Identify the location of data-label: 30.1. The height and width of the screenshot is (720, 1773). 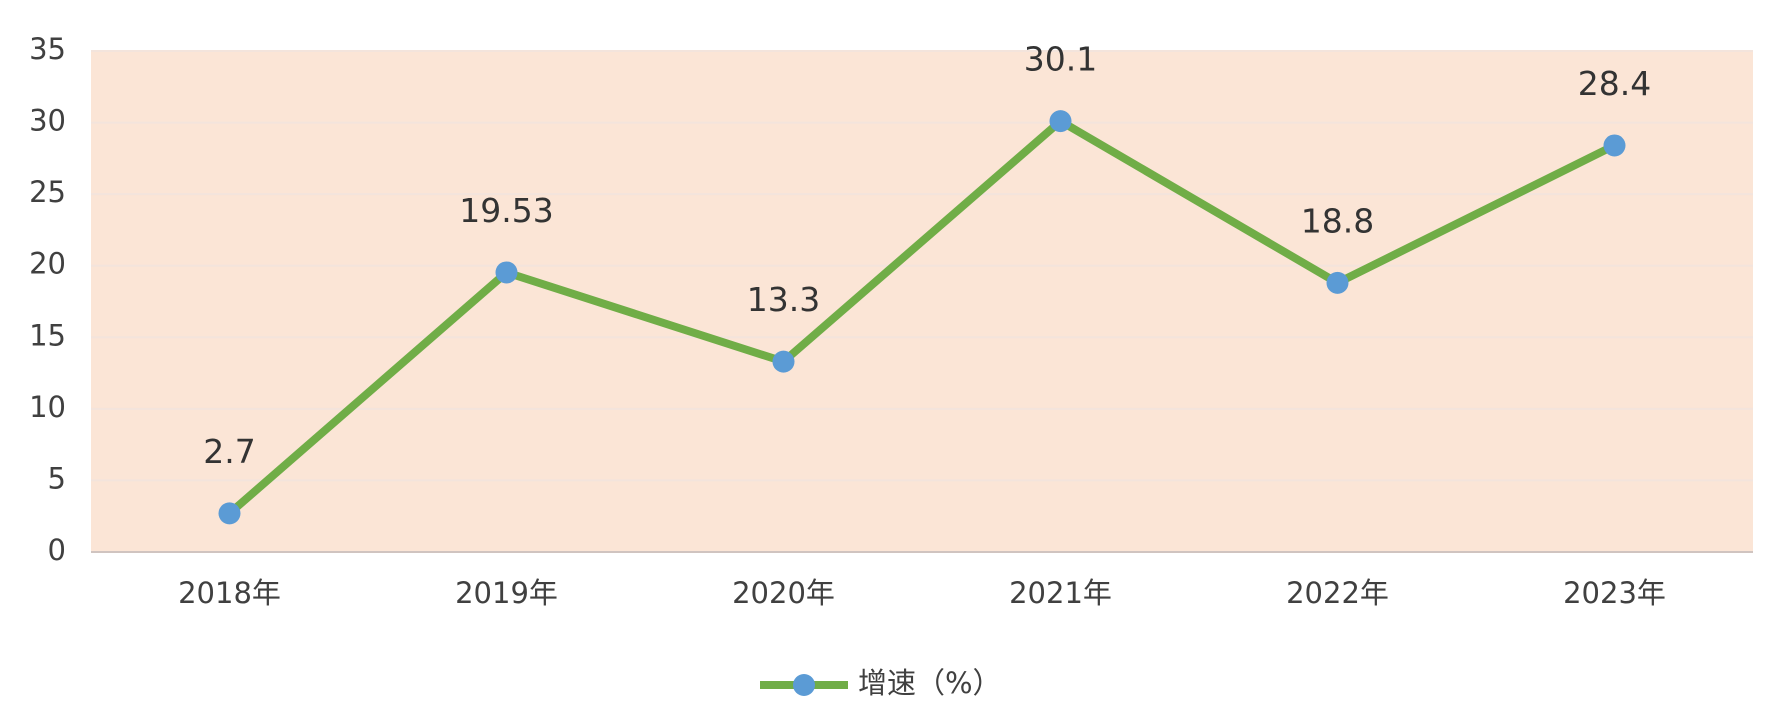
(1060, 59).